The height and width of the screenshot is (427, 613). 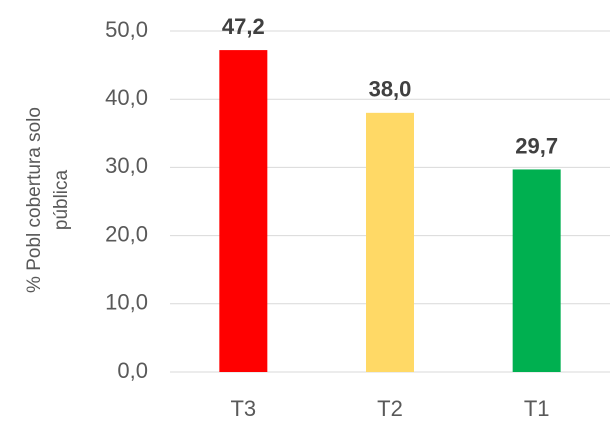 What do you see at coordinates (126, 233) in the screenshot?
I see `y-tick-label: 20,0` at bounding box center [126, 233].